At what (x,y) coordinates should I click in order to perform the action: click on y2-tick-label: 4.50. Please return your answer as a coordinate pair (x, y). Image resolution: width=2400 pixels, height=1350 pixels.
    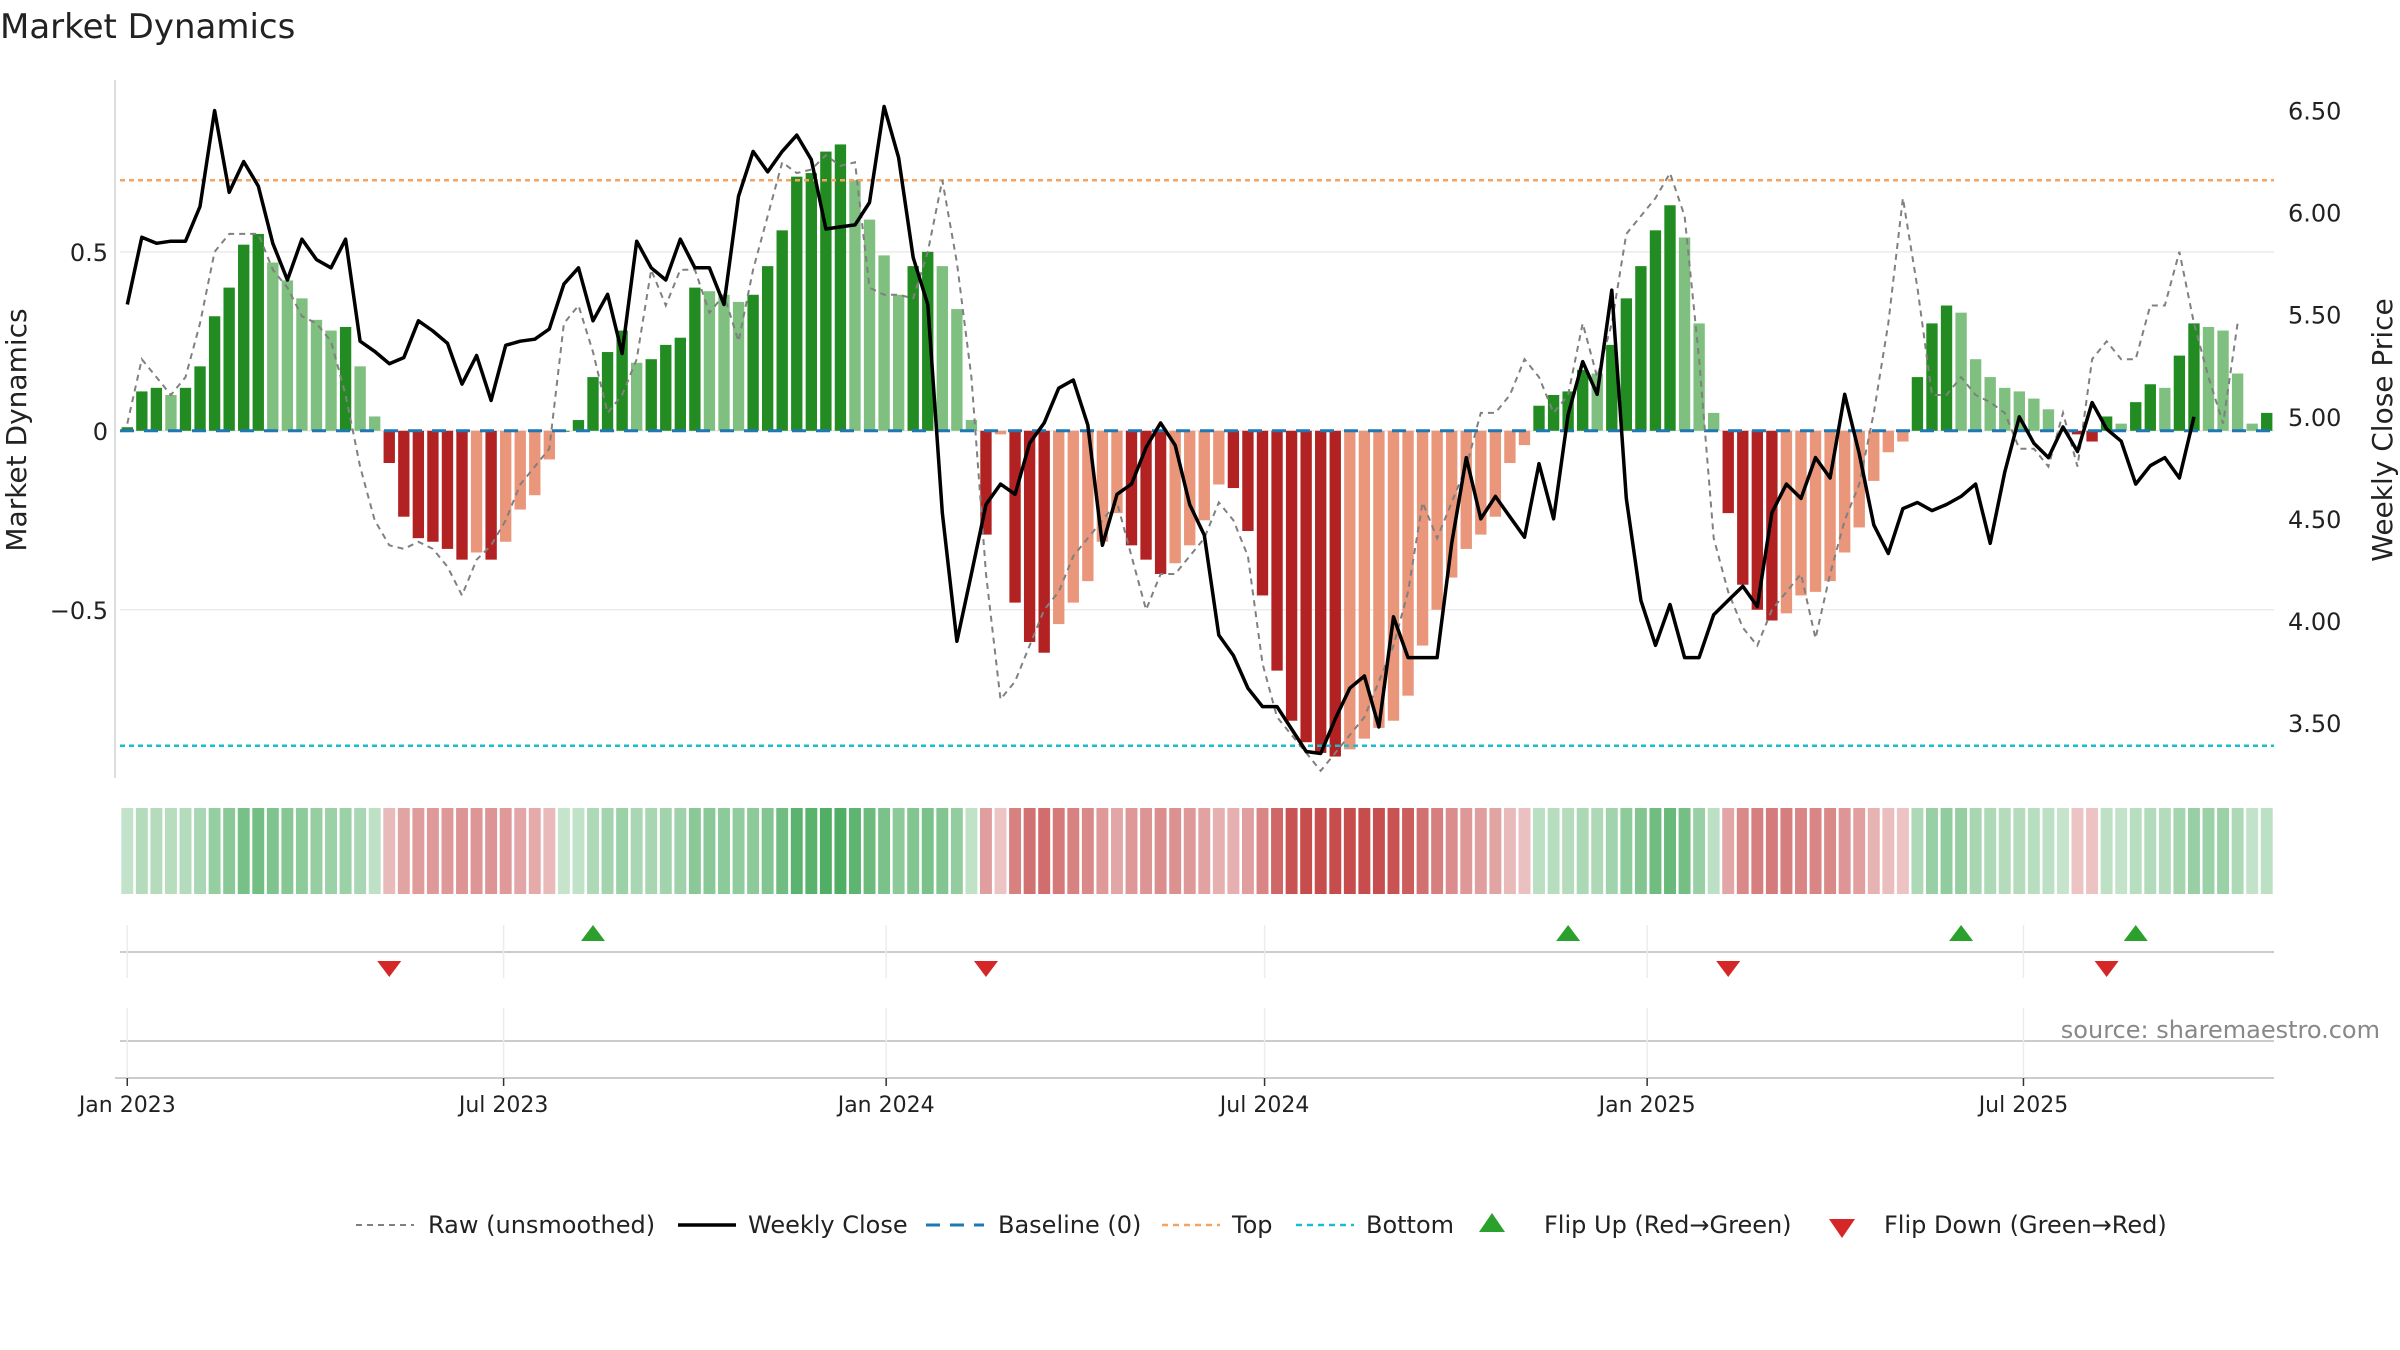
    Looking at the image, I should click on (2314, 520).